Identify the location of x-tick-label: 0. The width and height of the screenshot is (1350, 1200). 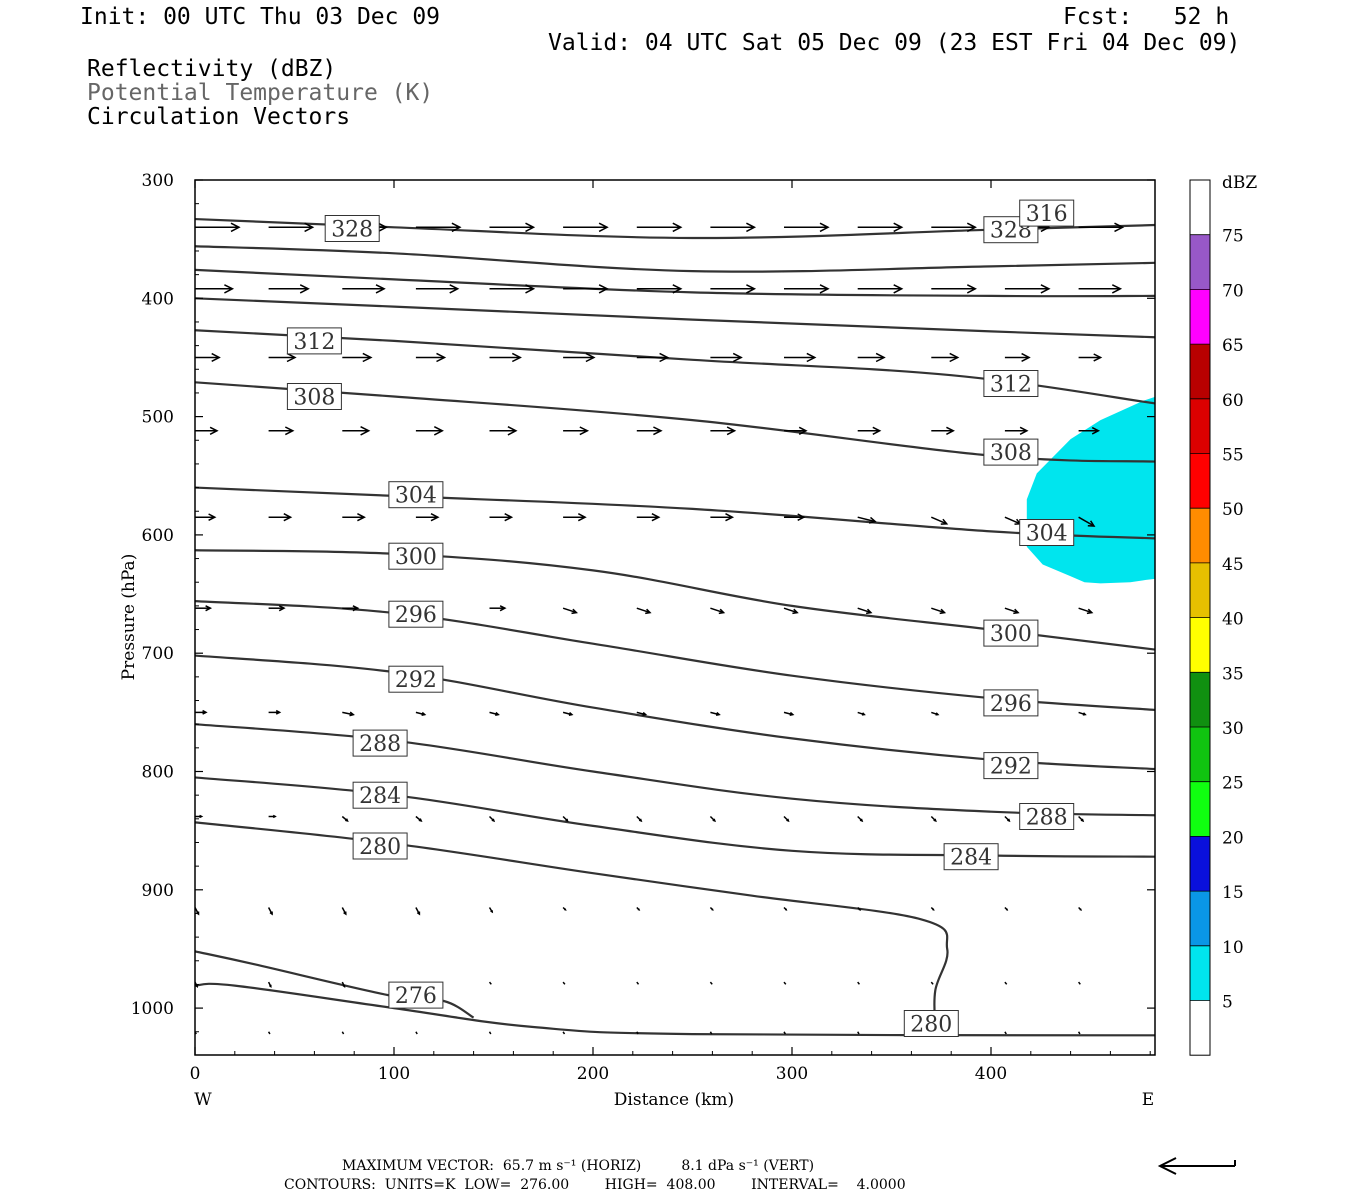
(195, 1074).